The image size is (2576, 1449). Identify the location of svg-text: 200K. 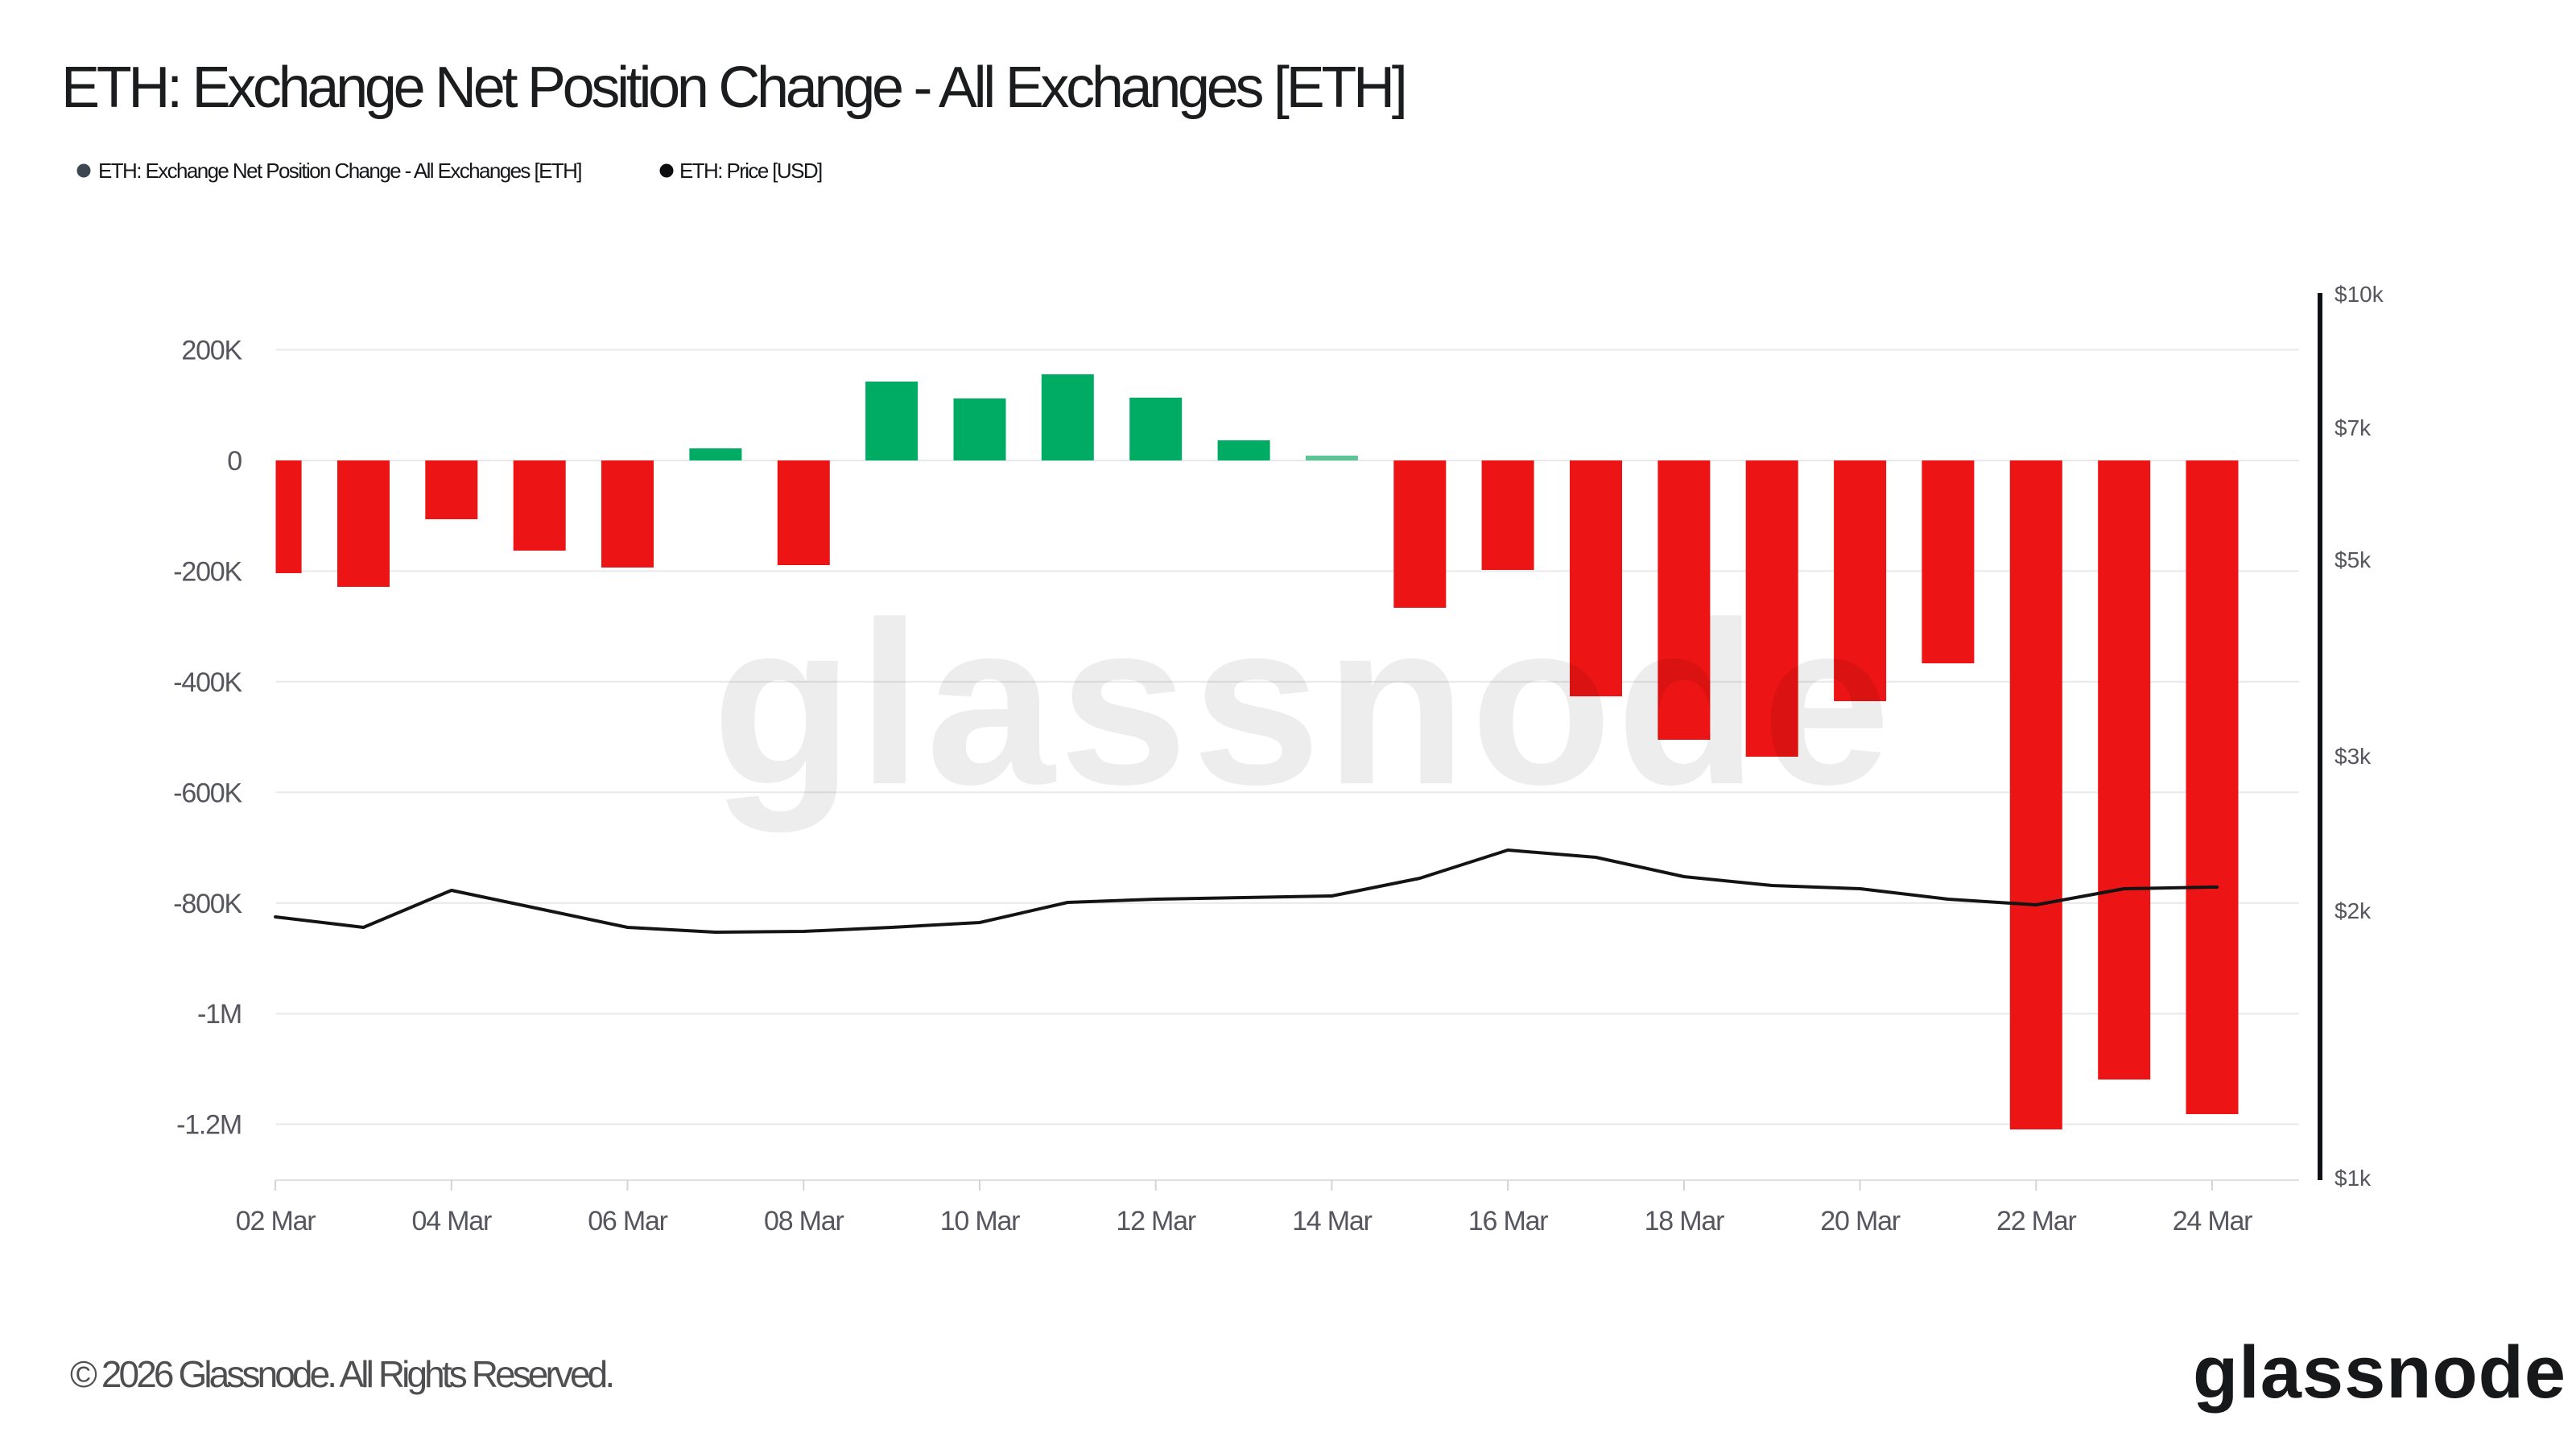
(211, 351).